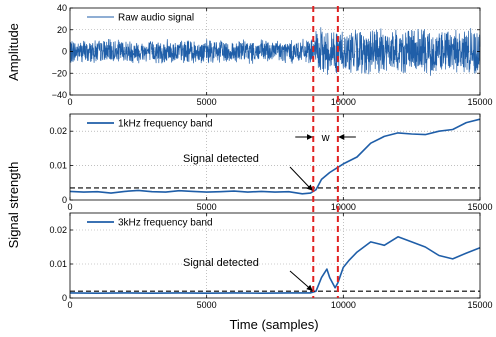 The height and width of the screenshot is (337, 496). Describe the element at coordinates (62, 30) in the screenshot. I see `y-tick-label: 20` at that location.